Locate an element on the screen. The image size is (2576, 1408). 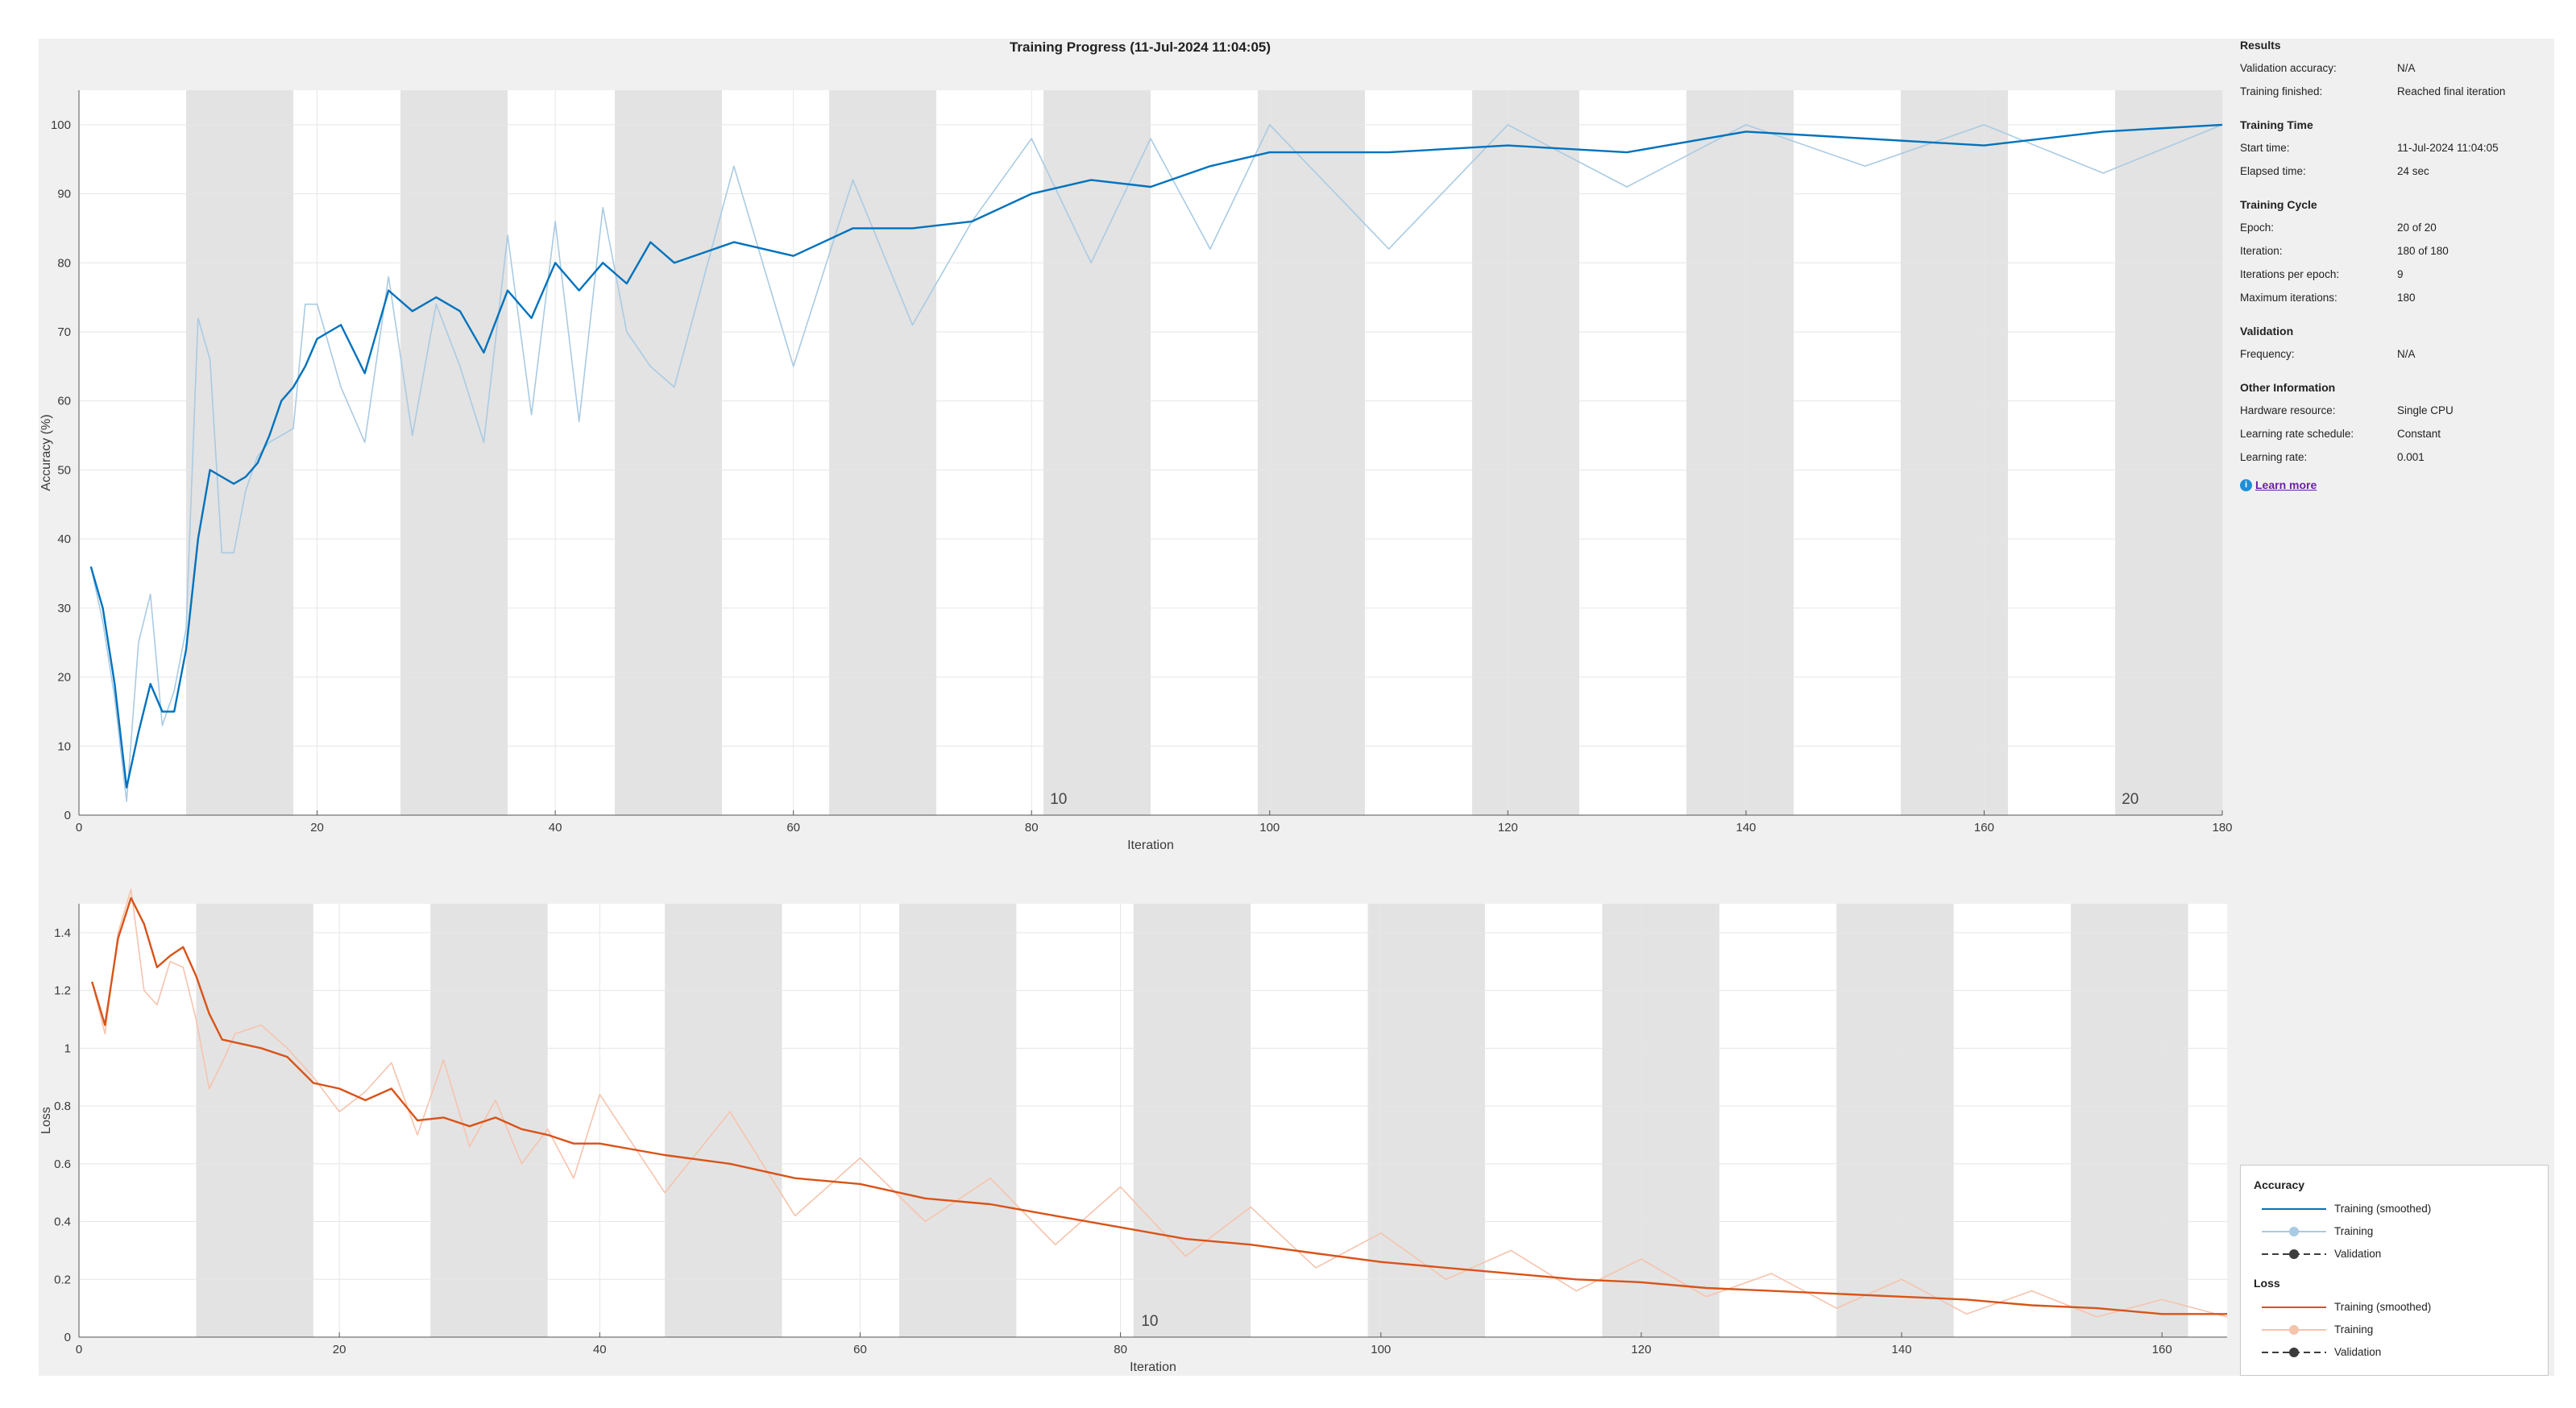
learn-more-link-row: i Learn more is located at coordinates (2278, 484).